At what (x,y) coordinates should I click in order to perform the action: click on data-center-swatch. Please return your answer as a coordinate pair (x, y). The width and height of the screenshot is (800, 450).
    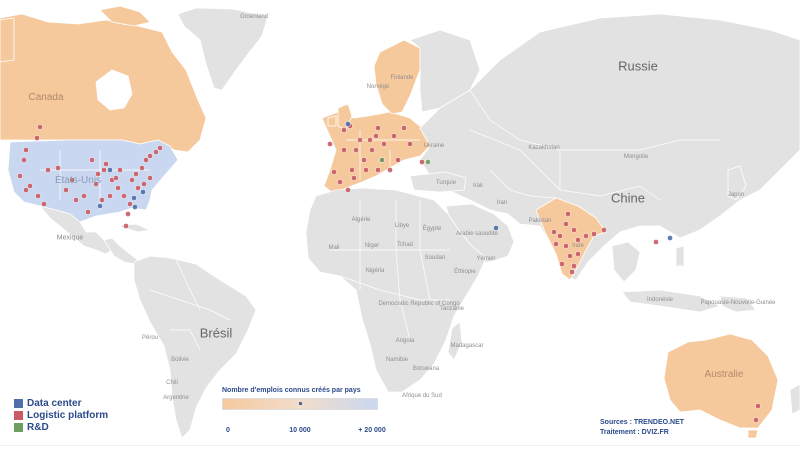
    Looking at the image, I should click on (18, 403).